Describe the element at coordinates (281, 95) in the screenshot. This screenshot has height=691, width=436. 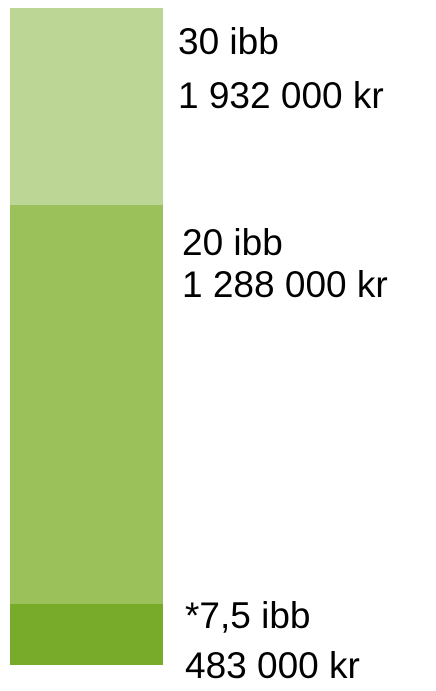
I see `level-amount: 1 932 000 kr` at that location.